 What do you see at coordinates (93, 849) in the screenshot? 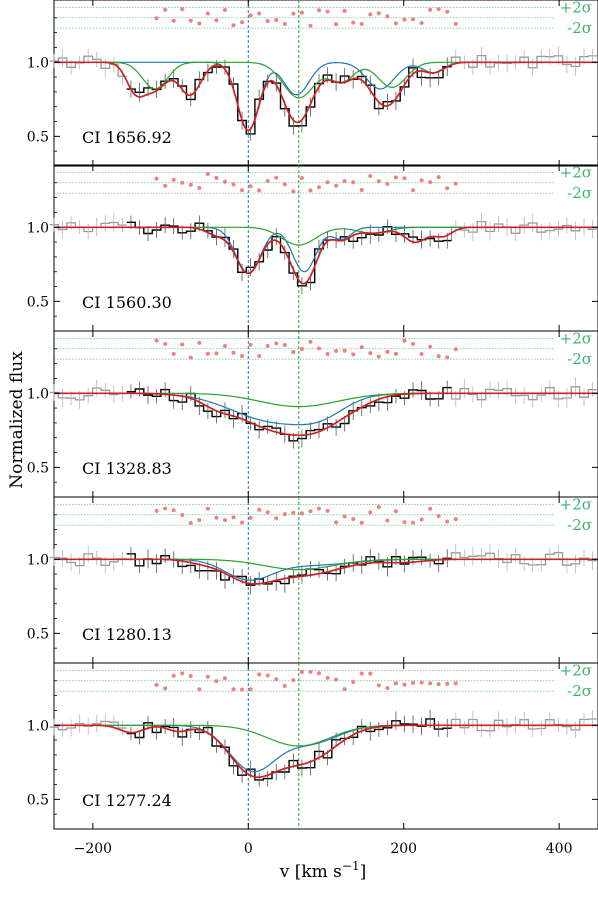
I see `x-tick-label: −200` at bounding box center [93, 849].